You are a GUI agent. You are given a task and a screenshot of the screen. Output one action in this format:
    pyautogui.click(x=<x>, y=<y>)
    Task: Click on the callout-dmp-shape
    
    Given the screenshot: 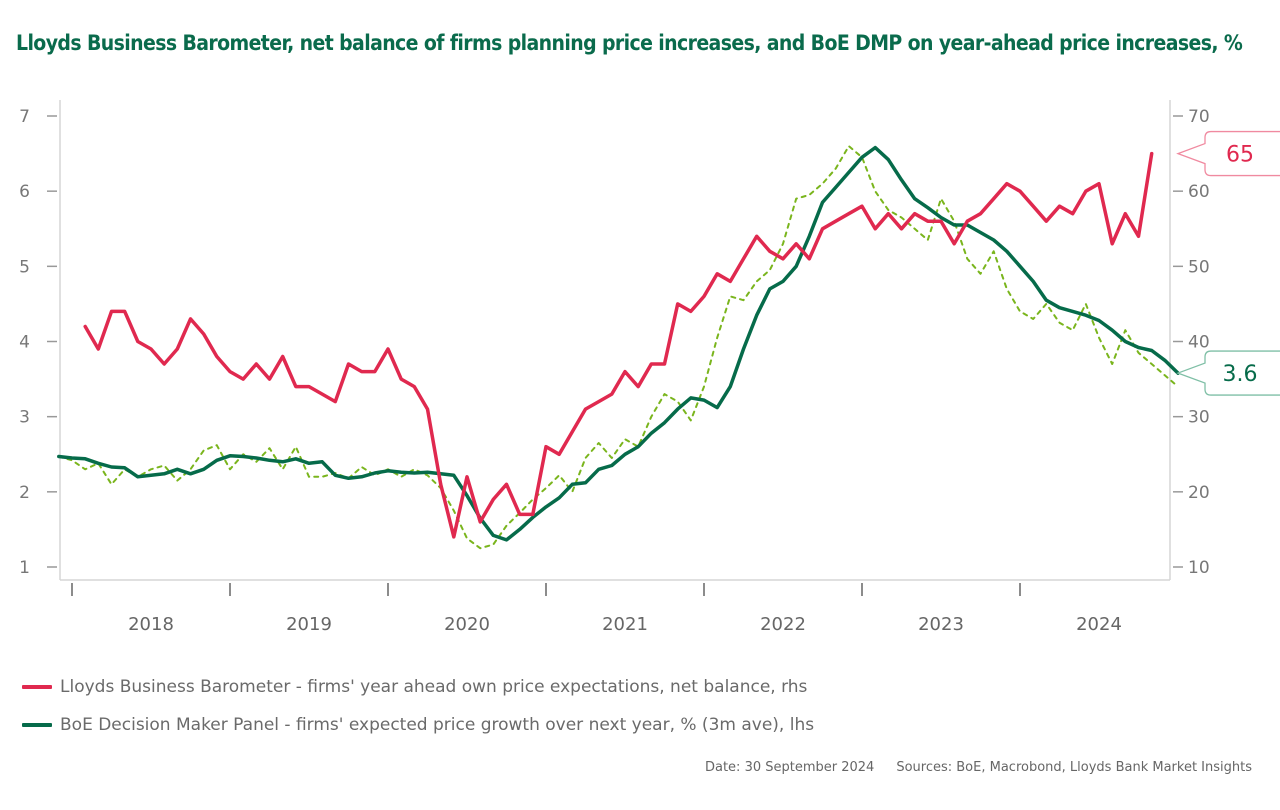 What is the action you would take?
    pyautogui.click(x=1228, y=373)
    